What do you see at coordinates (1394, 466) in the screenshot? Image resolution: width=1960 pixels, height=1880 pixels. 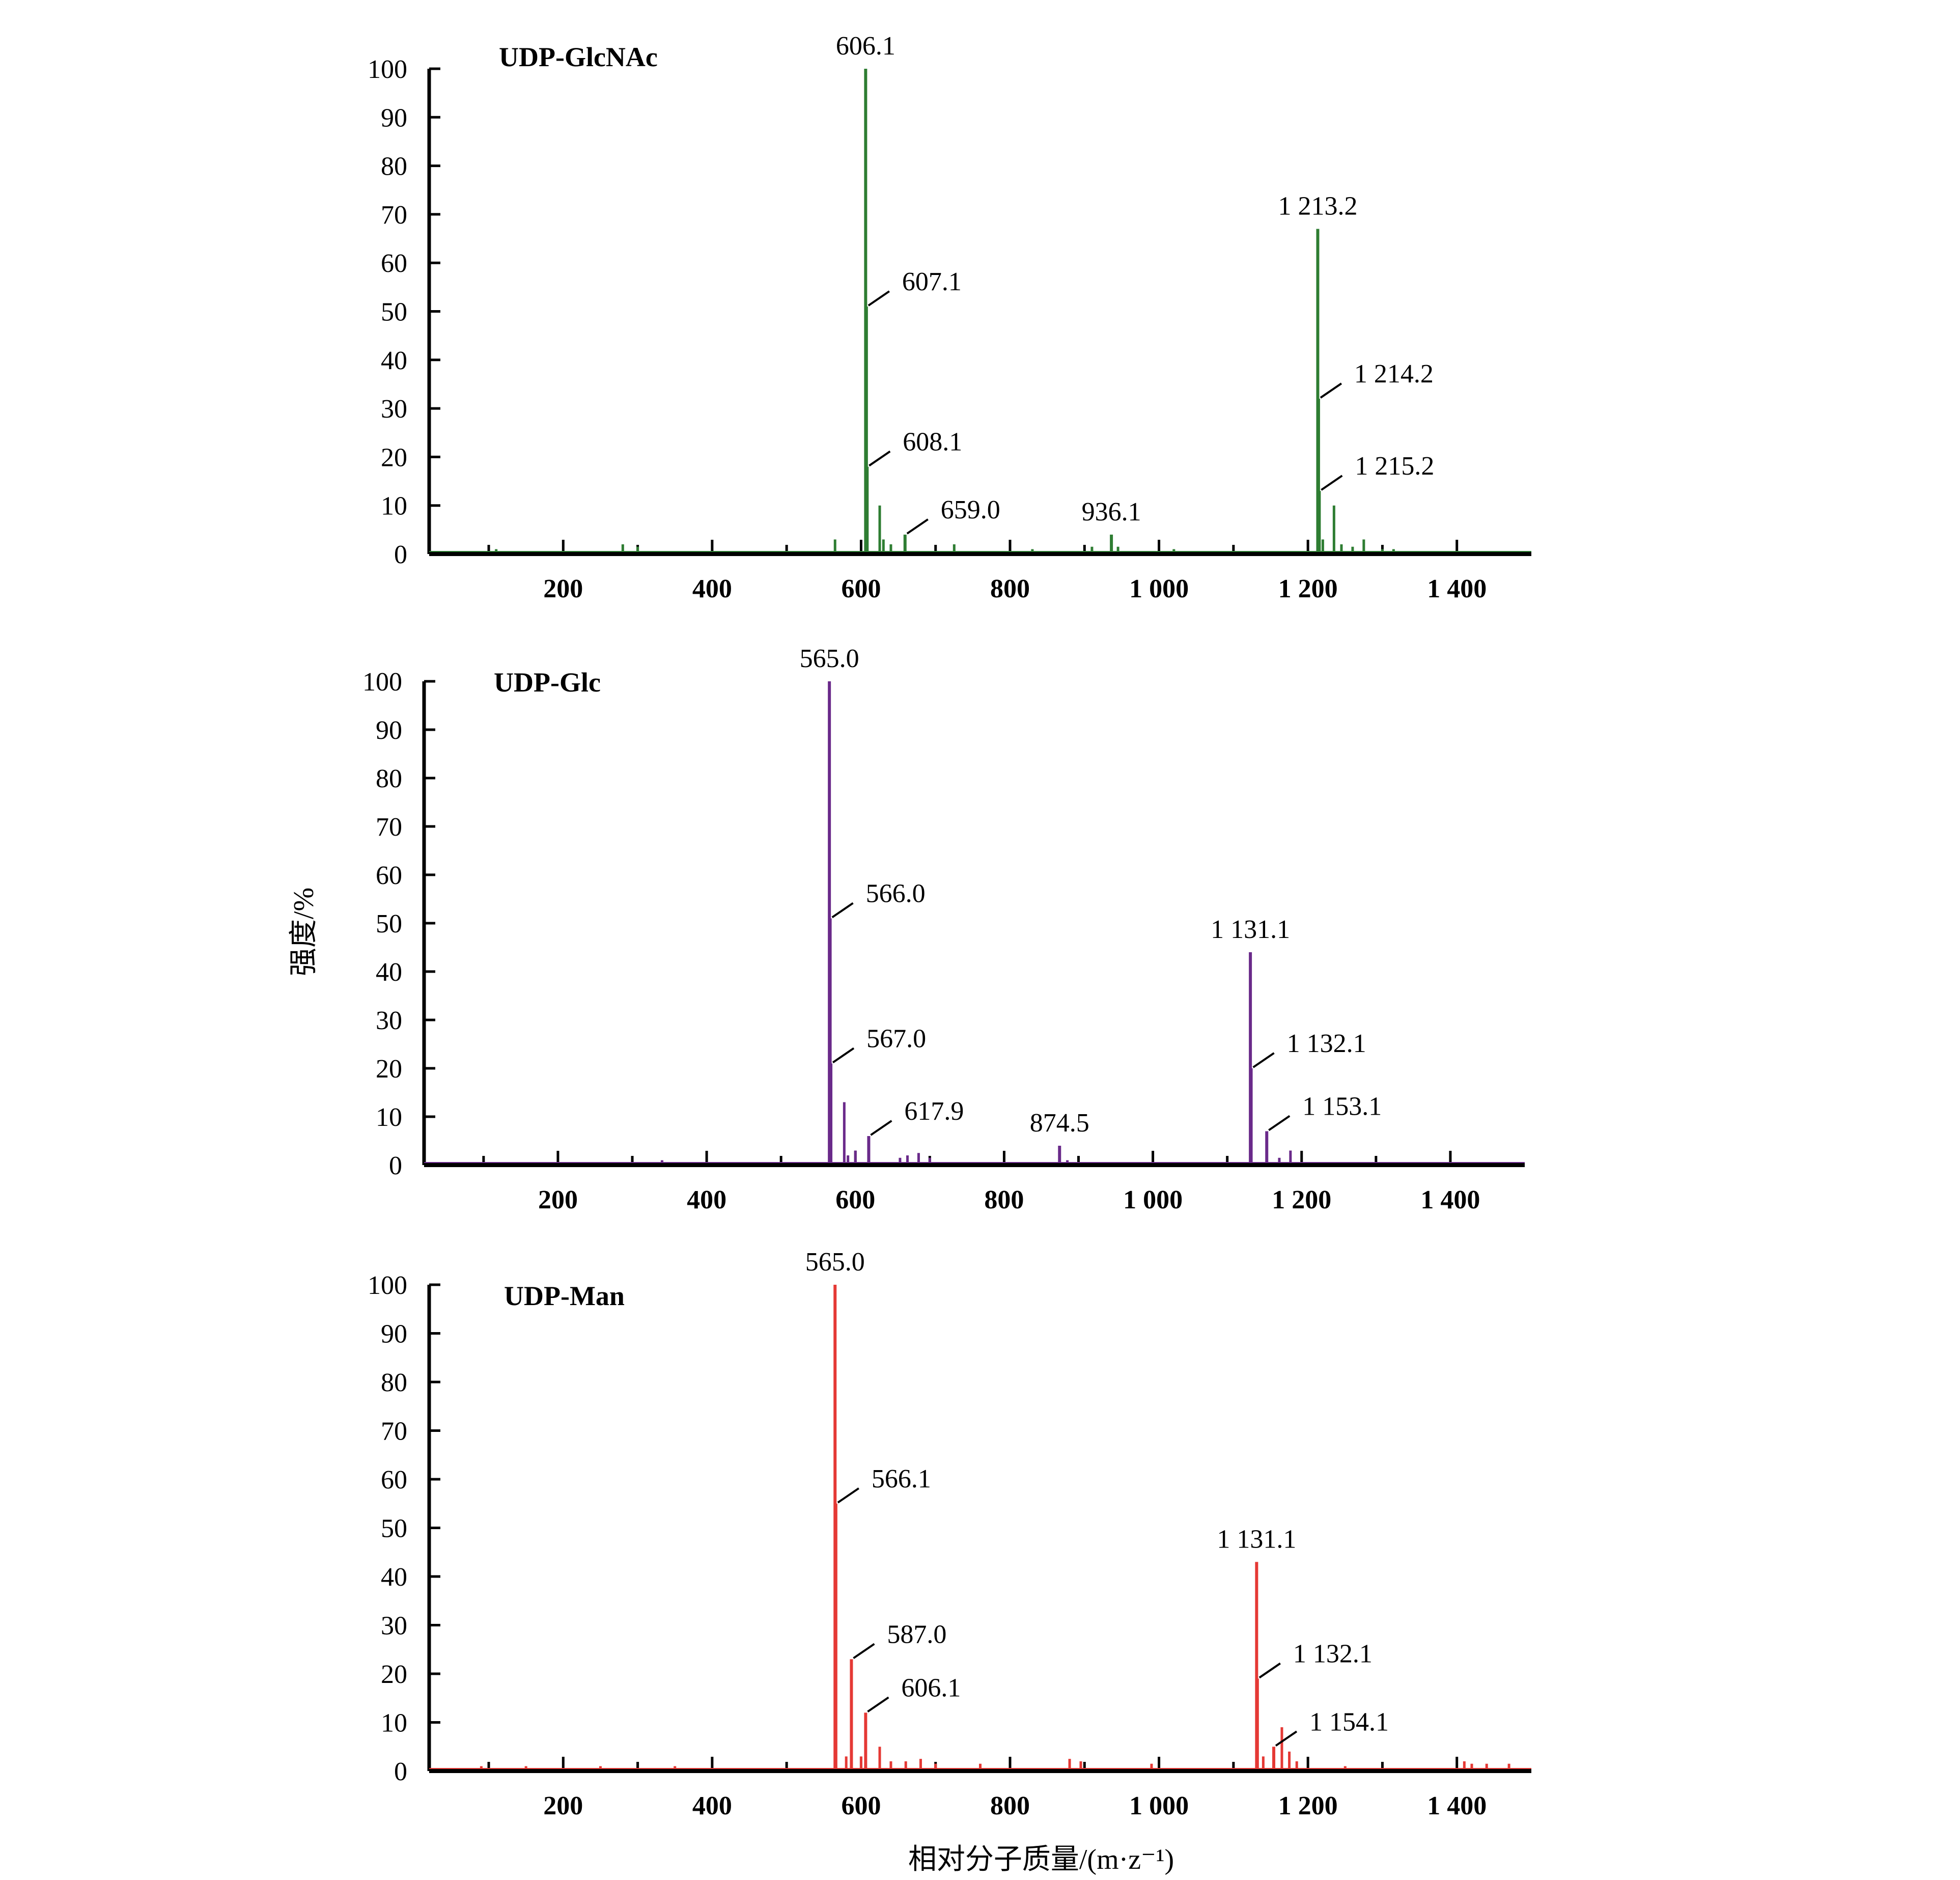 I see `peak-label: 1 215.2` at bounding box center [1394, 466].